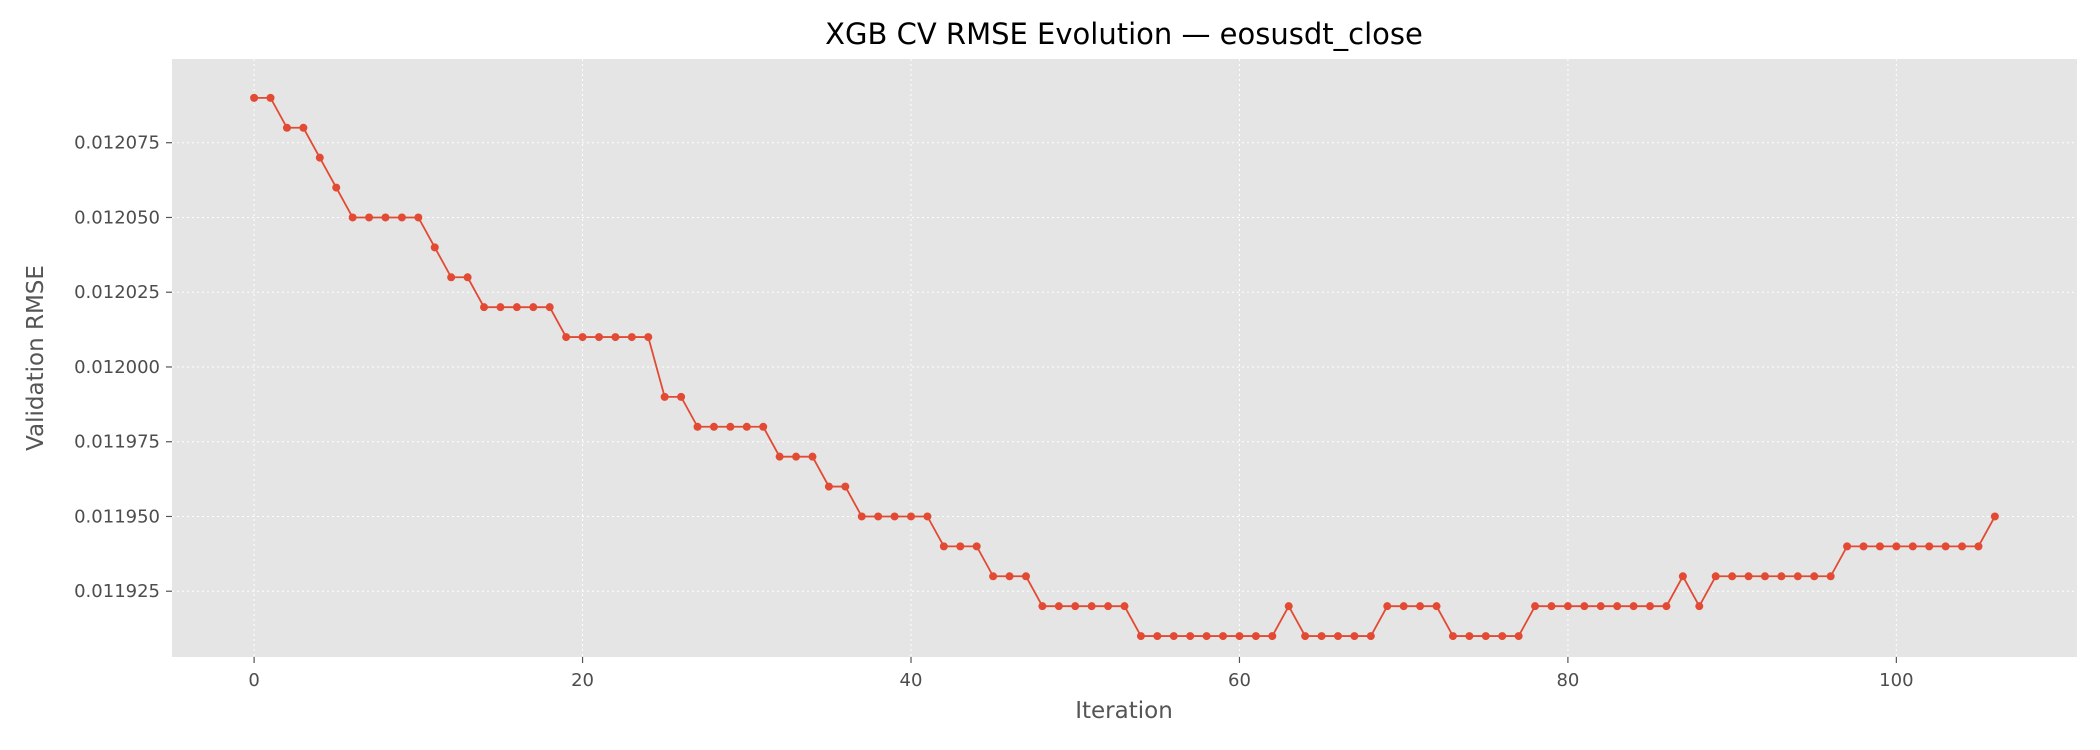 This screenshot has width=2100, height=750. I want to click on x-tick-label: 60, so click(1239, 680).